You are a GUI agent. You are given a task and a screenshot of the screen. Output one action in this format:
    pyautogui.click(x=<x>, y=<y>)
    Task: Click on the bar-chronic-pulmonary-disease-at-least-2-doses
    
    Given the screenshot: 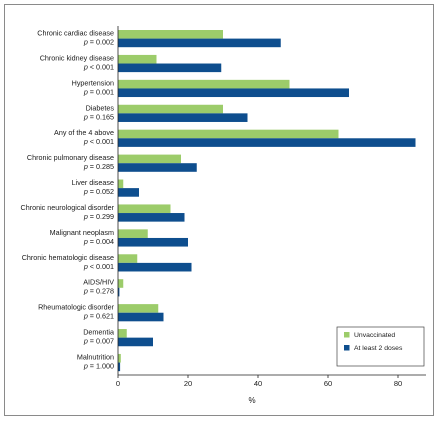 What is the action you would take?
    pyautogui.click(x=157, y=167)
    